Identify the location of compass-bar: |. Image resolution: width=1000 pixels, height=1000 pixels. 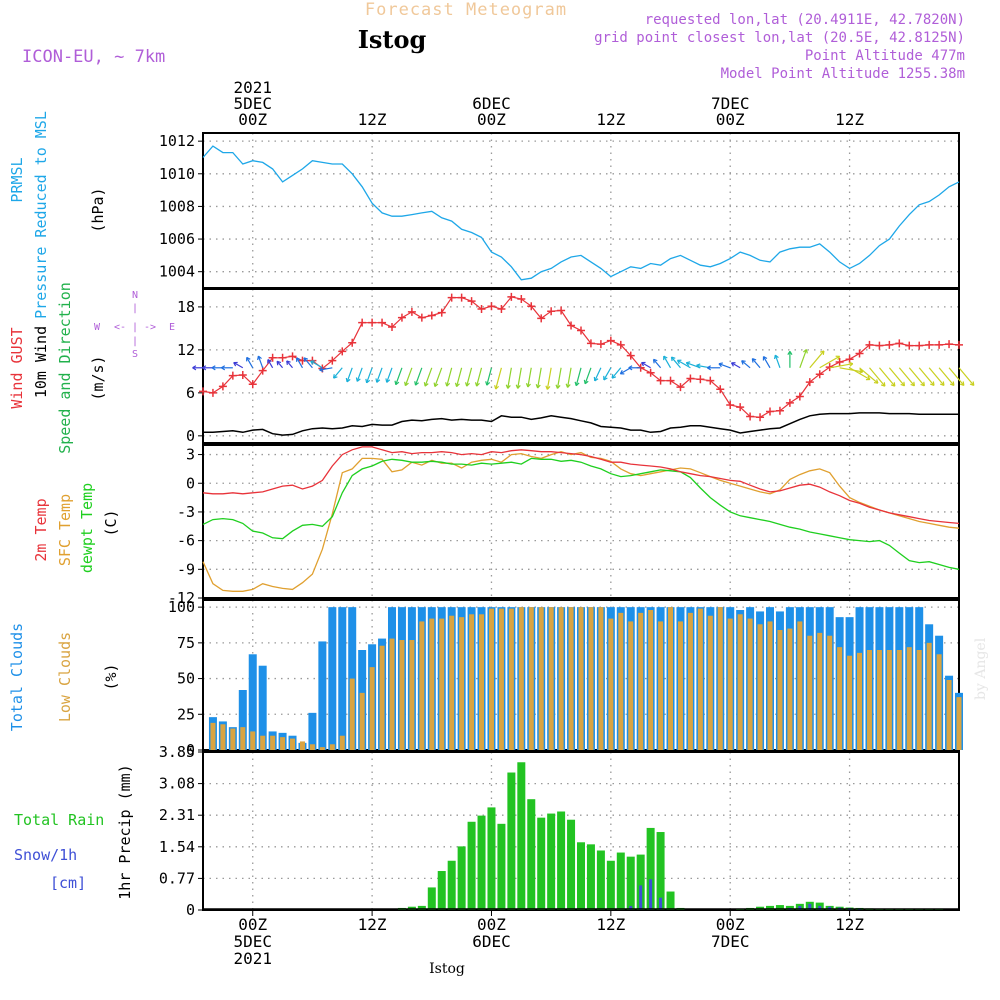
(135, 327).